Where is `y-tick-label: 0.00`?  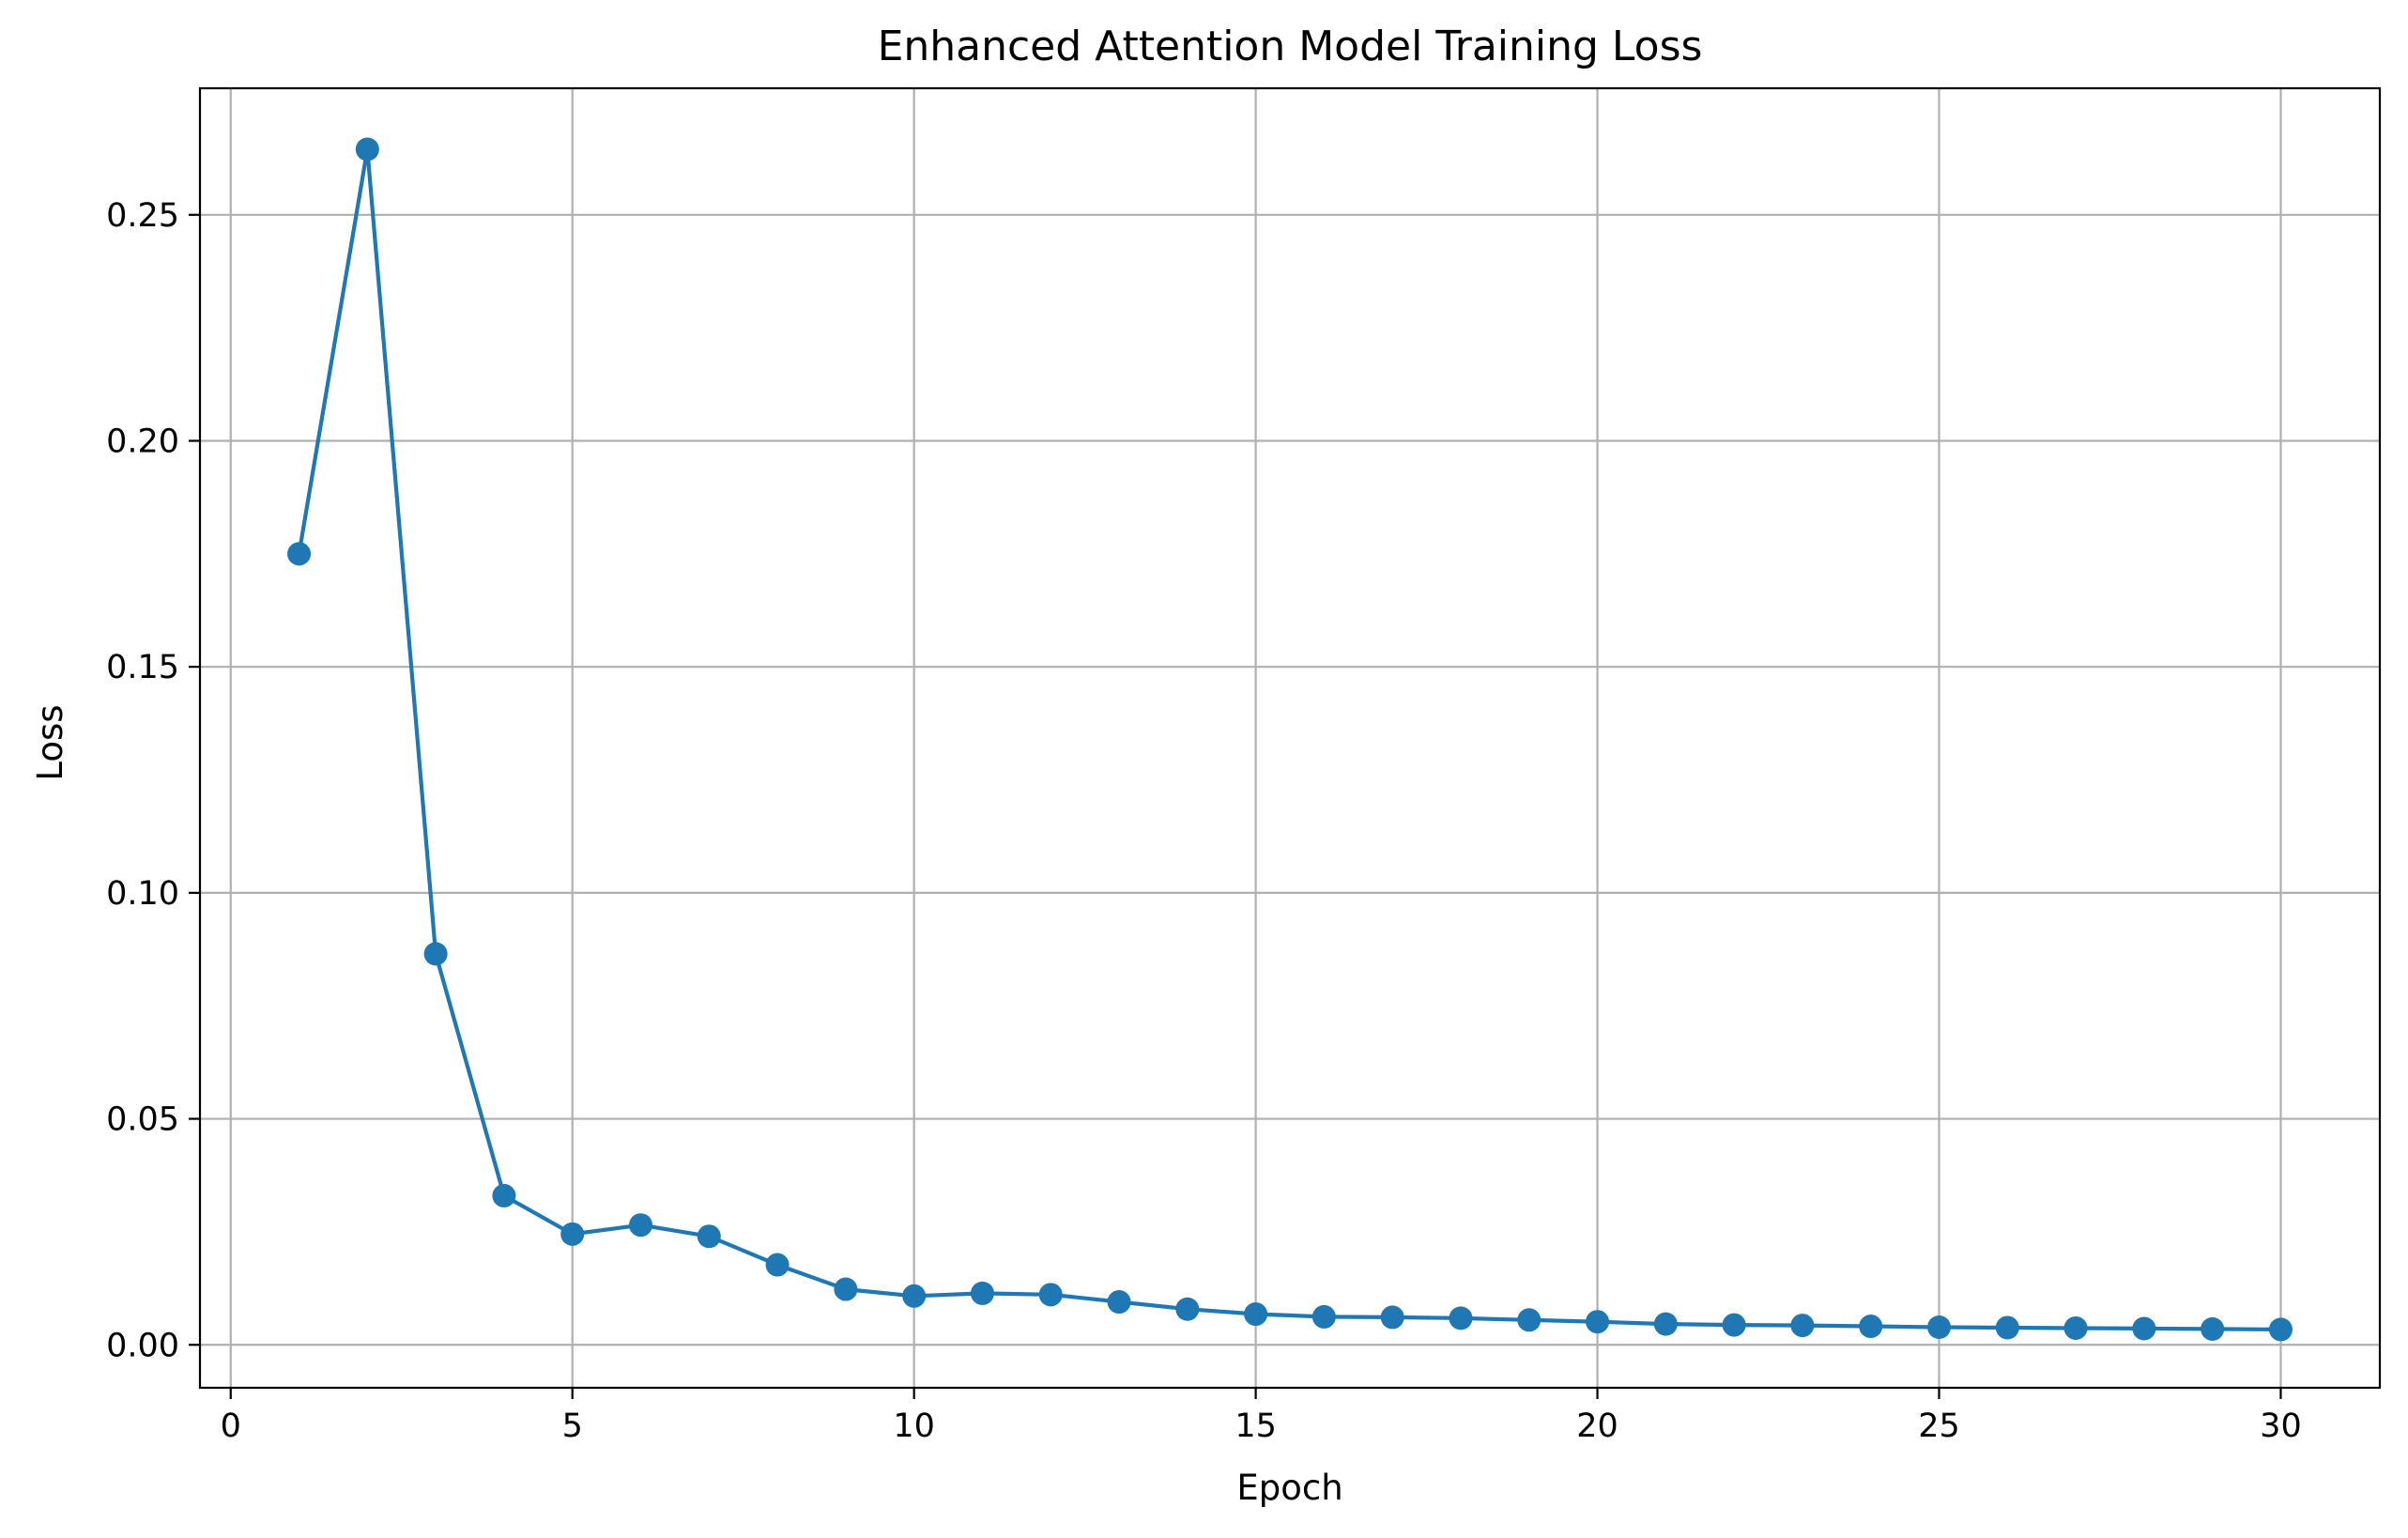
y-tick-label: 0.00 is located at coordinates (142, 1345).